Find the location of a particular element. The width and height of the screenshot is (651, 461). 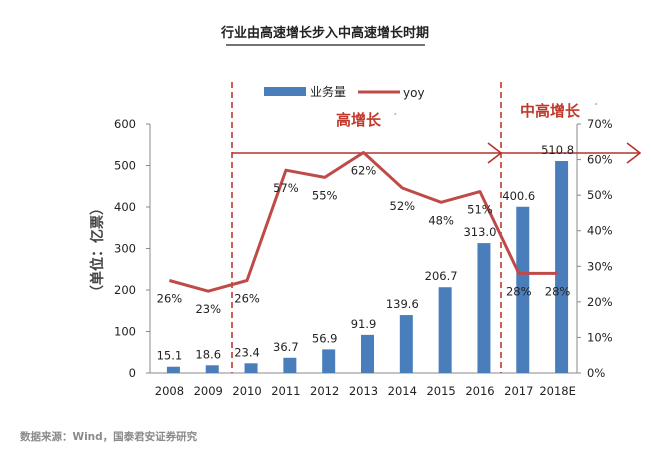

right-tick-label: 40% is located at coordinates (600, 231).